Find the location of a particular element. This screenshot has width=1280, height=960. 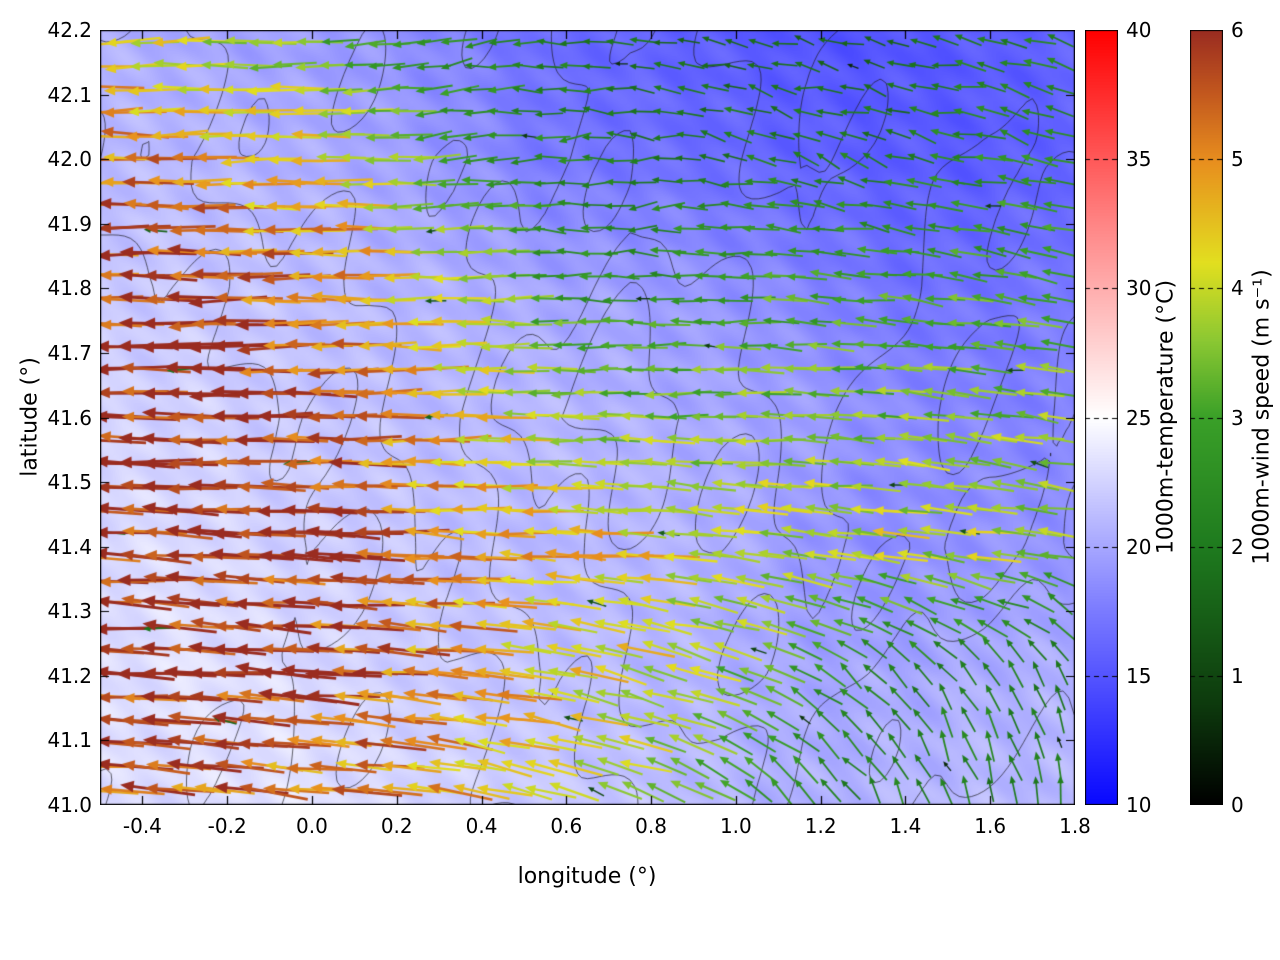

y-tick-label: 41.2 is located at coordinates (69, 675).